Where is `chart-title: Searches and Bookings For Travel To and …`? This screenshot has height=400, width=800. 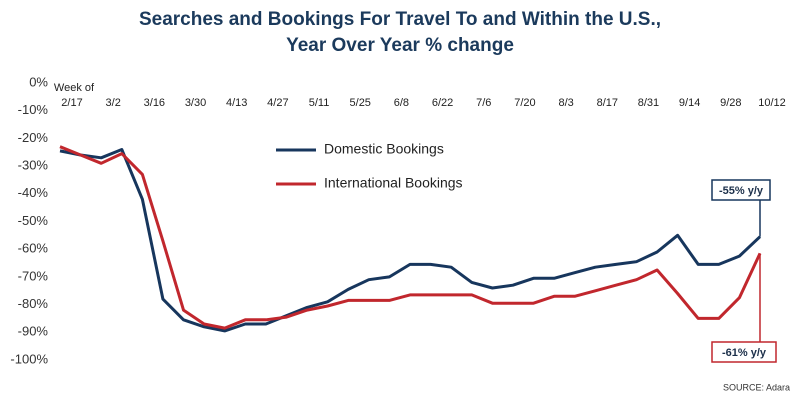 chart-title: Searches and Bookings For Travel To and … is located at coordinates (400, 19).